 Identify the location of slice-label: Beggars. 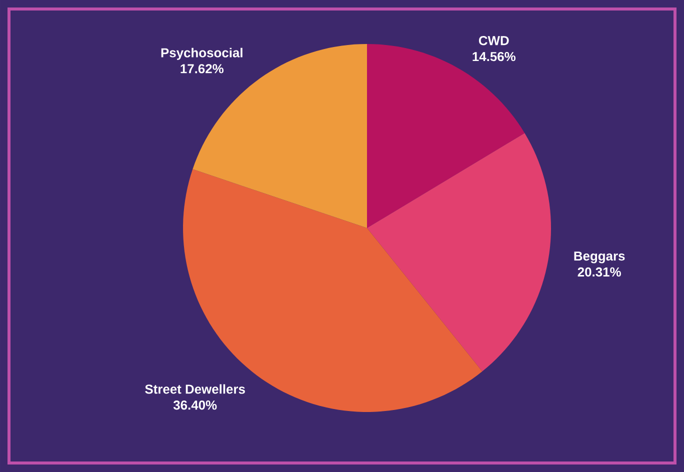
(599, 258).